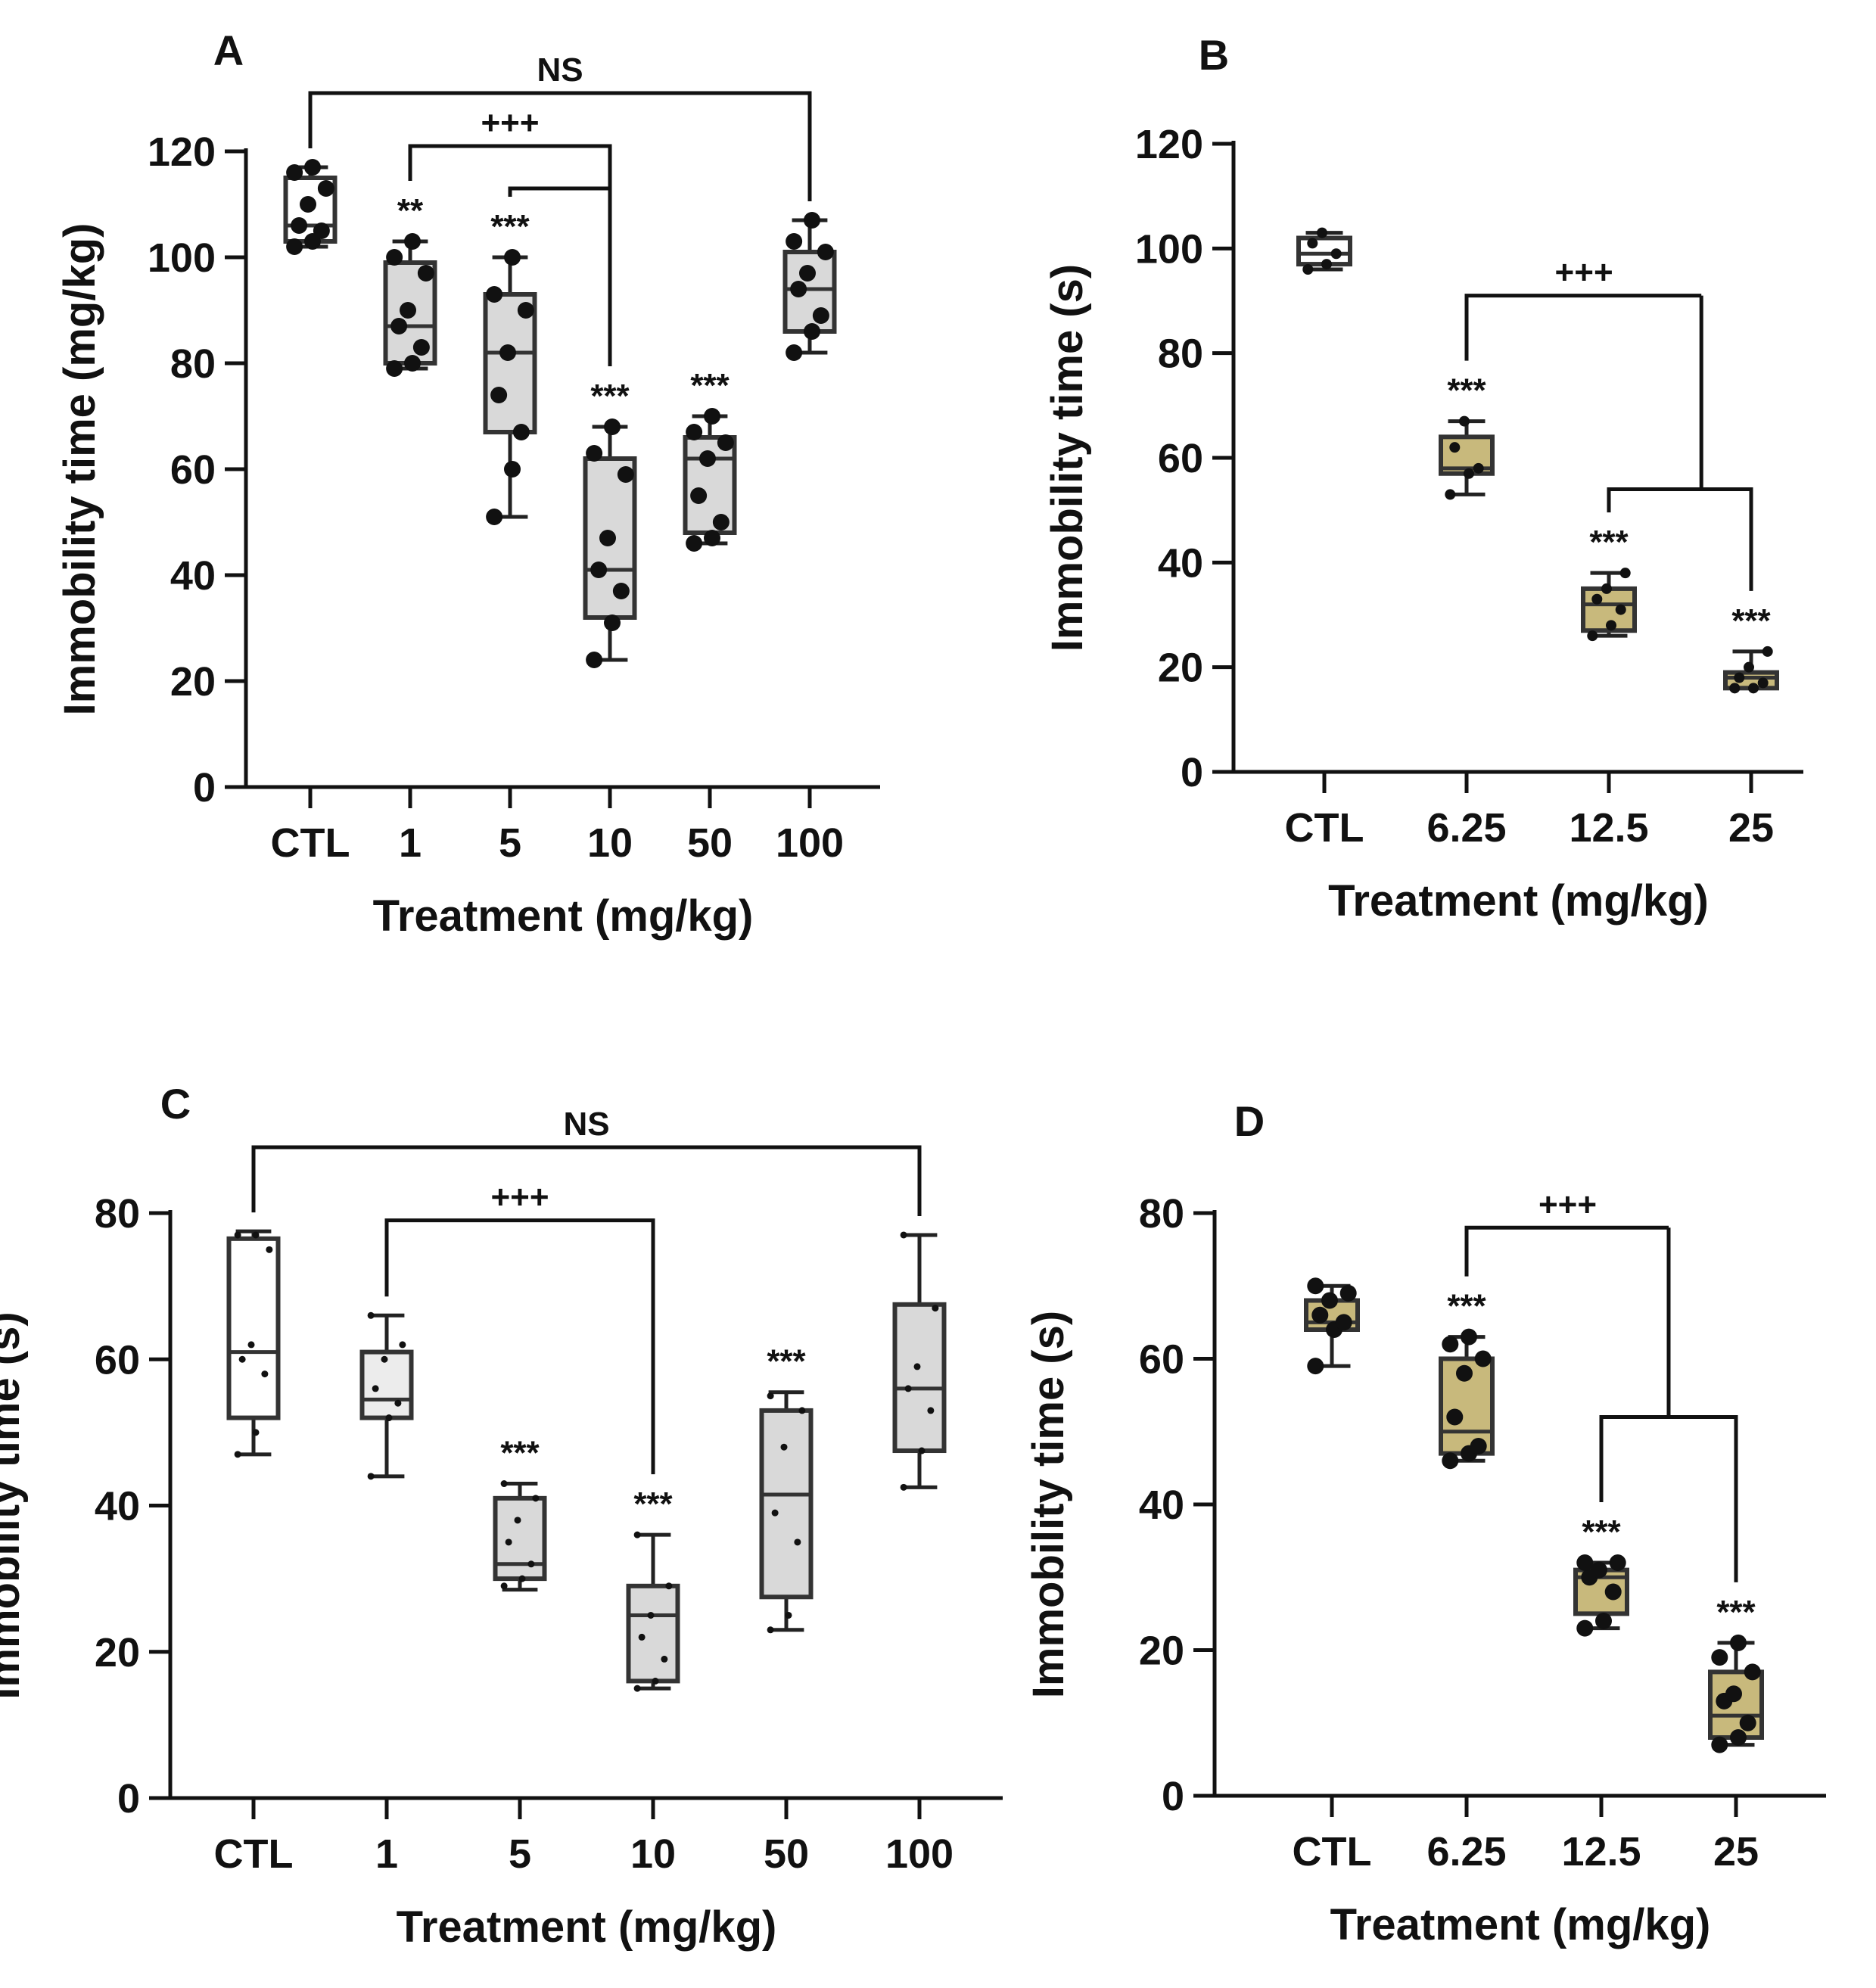 Image resolution: width=1876 pixels, height=1988 pixels. What do you see at coordinates (228, 50) in the screenshot?
I see `panel-letter: A` at bounding box center [228, 50].